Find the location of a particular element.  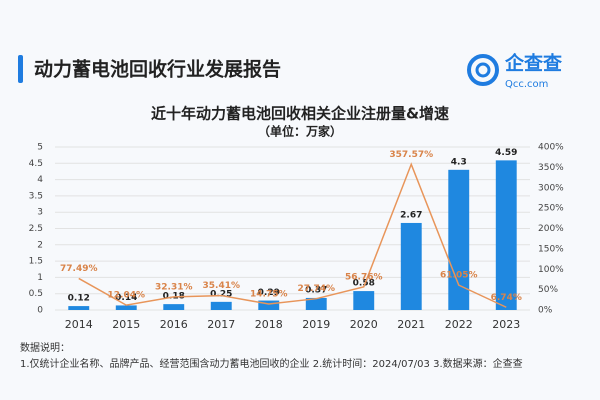

y-tick-label: 3 is located at coordinates (40, 213).